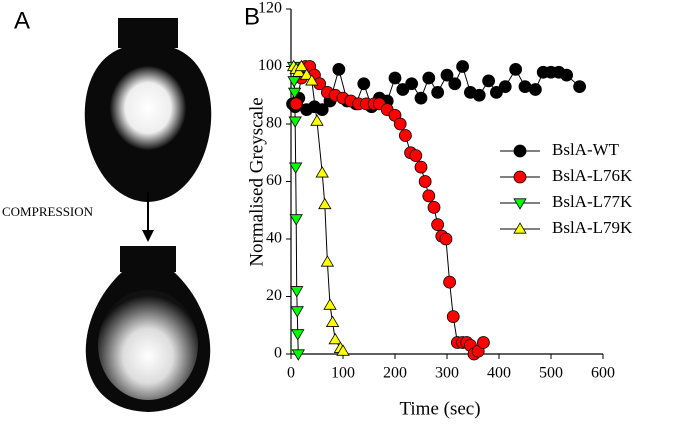 This screenshot has width=680, height=427. Describe the element at coordinates (499, 373) in the screenshot. I see `x-tick-label: 400` at that location.